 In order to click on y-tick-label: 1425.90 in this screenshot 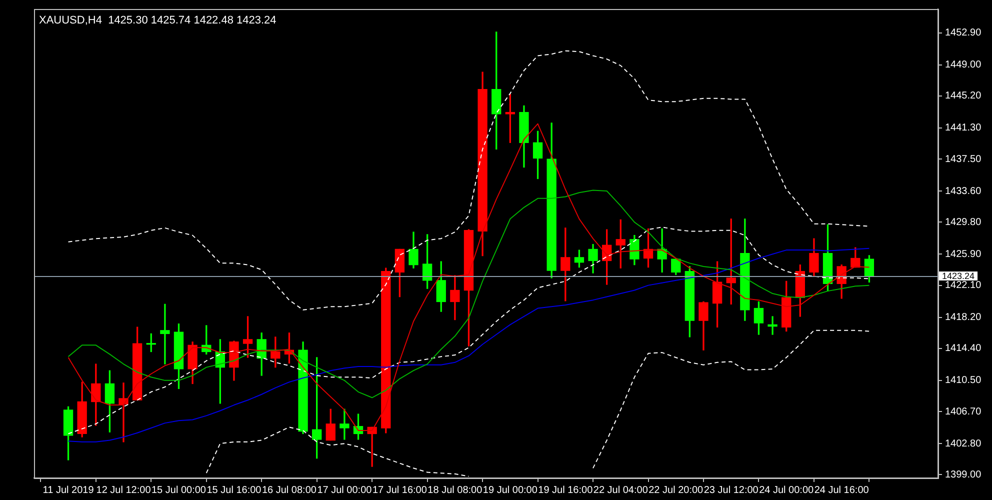, I will do `click(963, 254)`.